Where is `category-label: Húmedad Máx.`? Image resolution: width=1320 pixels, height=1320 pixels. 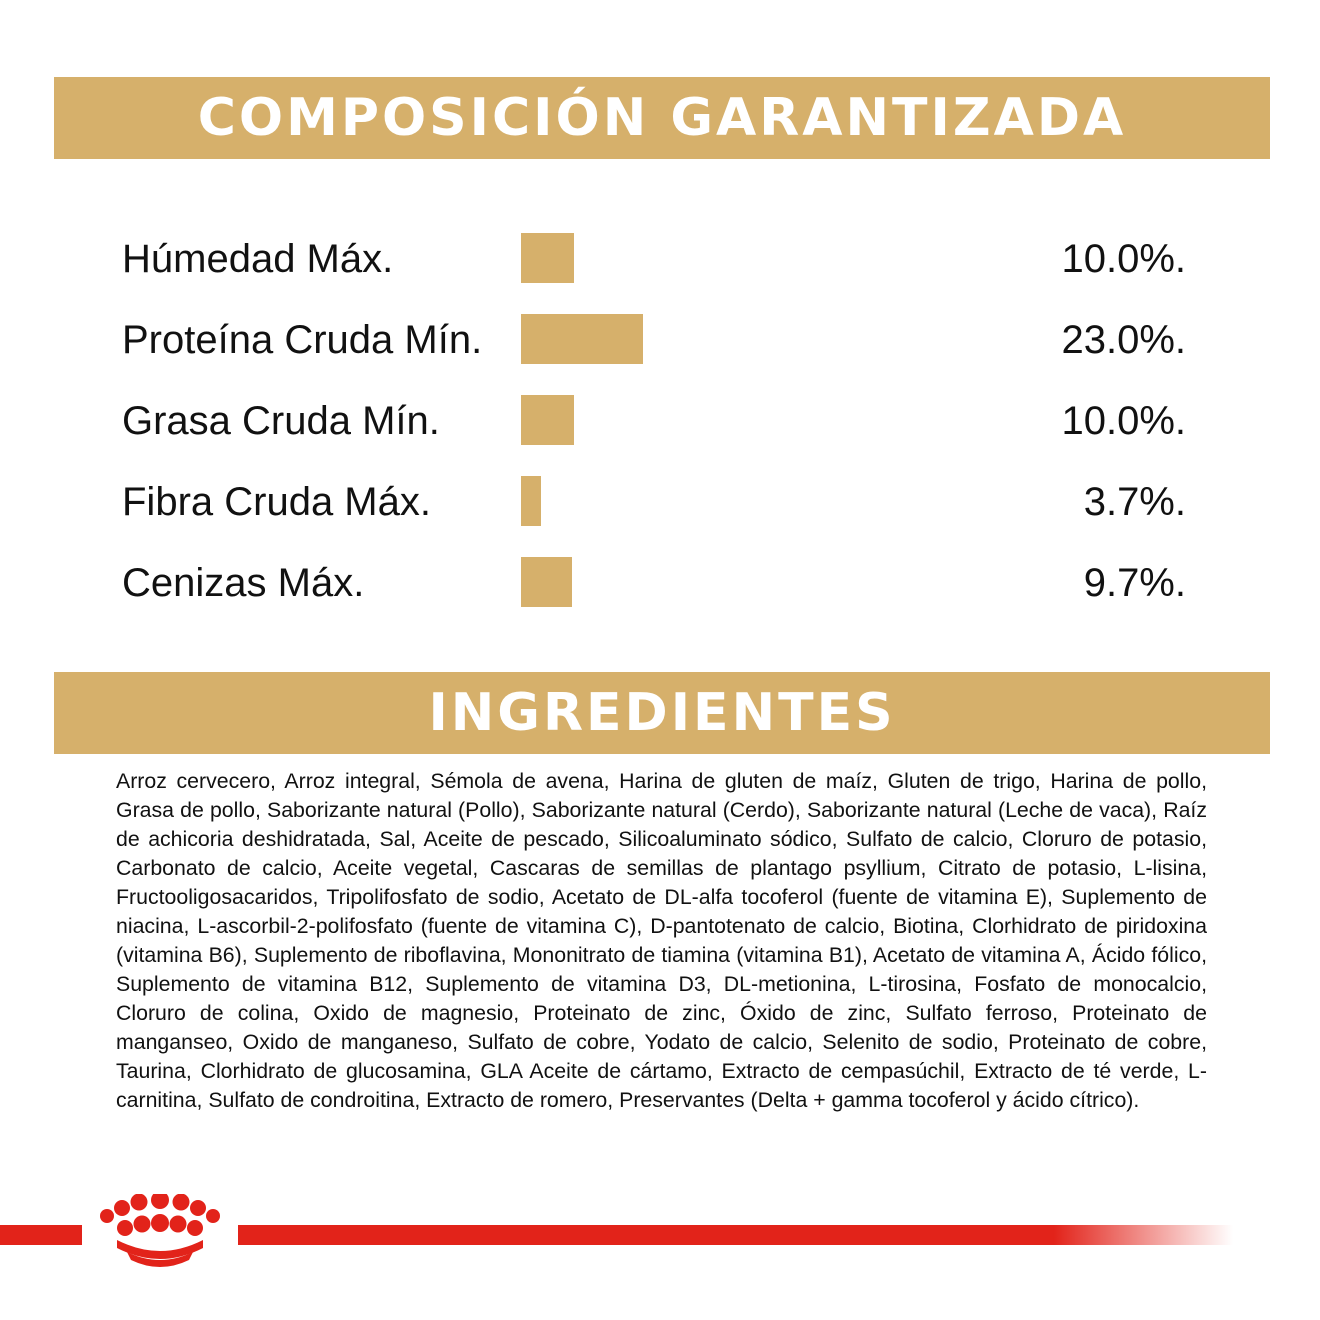
category-label: Húmedad Máx. is located at coordinates (258, 259).